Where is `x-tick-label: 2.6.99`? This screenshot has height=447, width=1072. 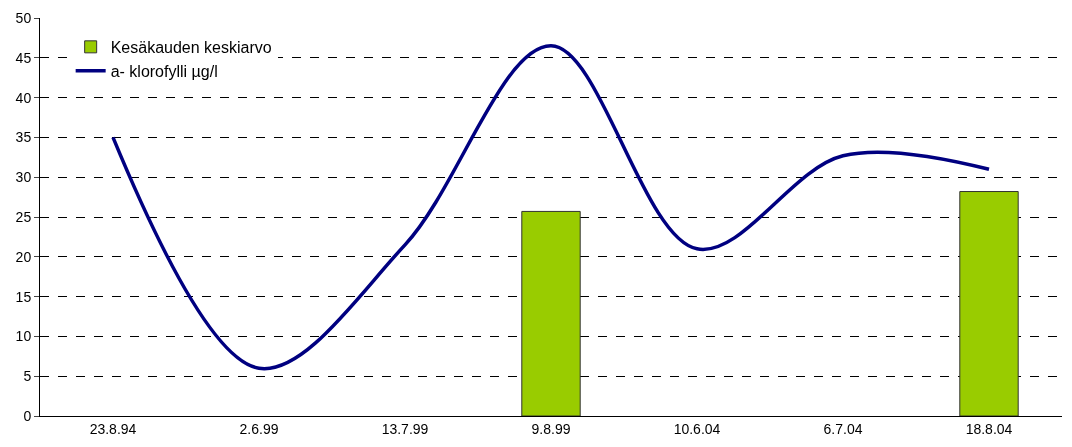 x-tick-label: 2.6.99 is located at coordinates (259, 428).